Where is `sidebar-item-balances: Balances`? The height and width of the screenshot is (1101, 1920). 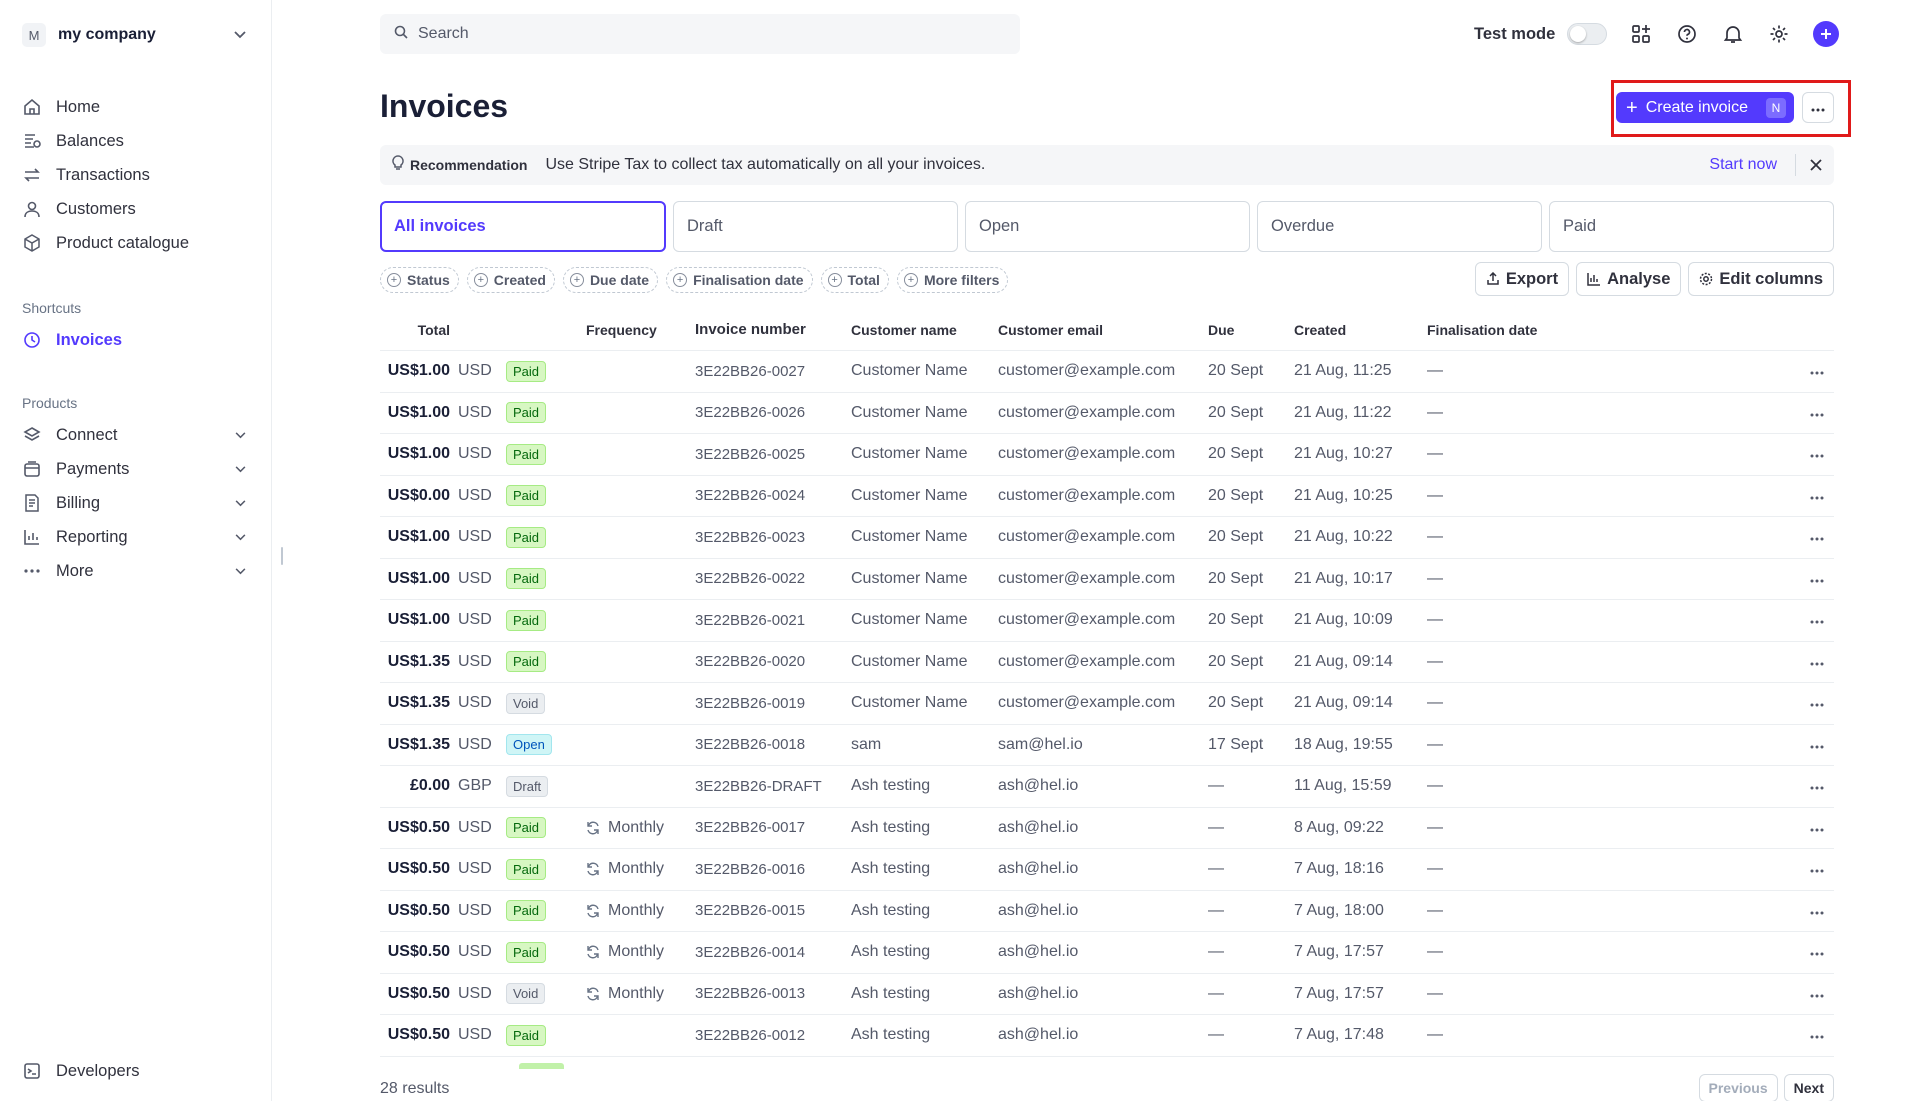 sidebar-item-balances: Balances is located at coordinates (135, 141).